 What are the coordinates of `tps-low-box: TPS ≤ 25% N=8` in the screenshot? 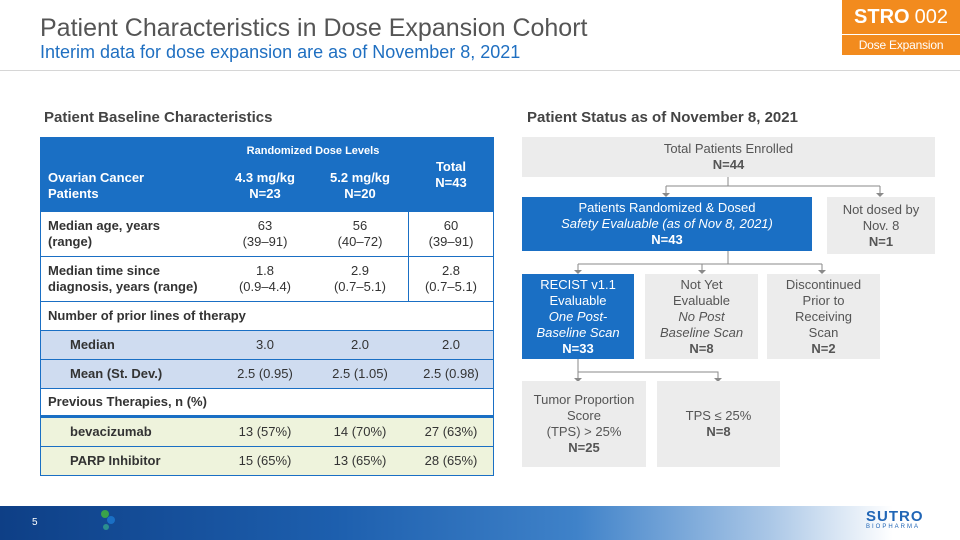 It's located at (718, 424).